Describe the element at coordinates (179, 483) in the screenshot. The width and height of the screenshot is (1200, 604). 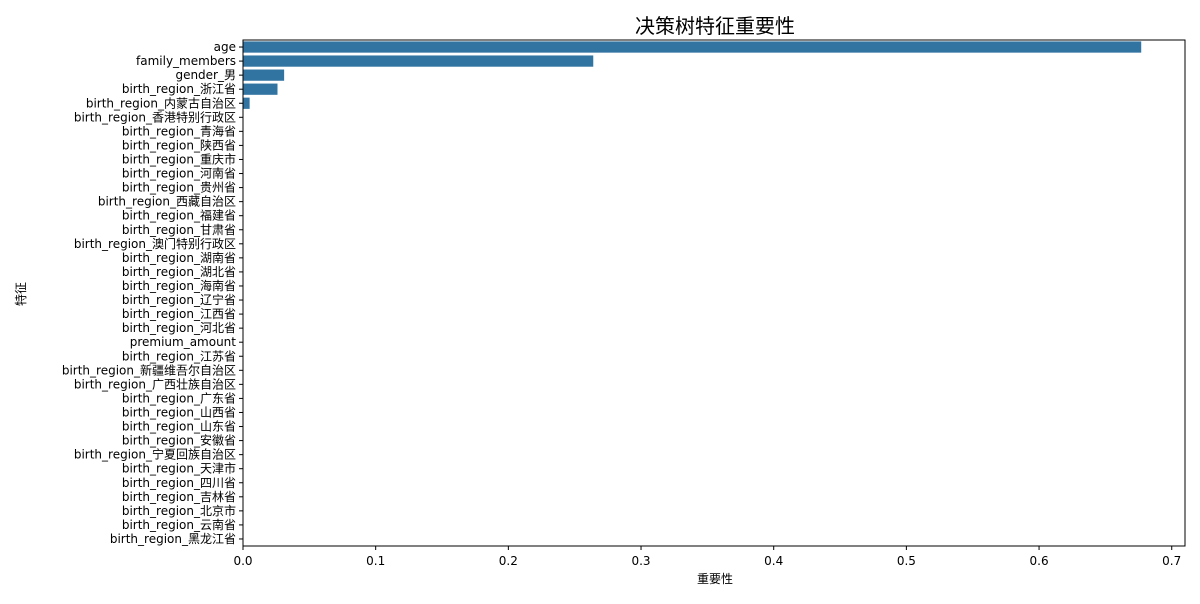
I see `y-tick-label: birth_region_四川省` at that location.